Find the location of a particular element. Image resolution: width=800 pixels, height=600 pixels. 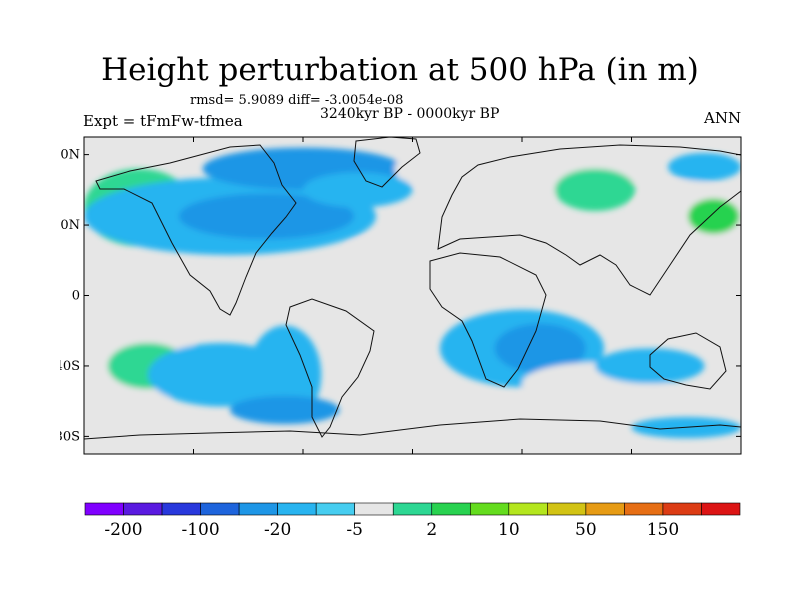

lat-tick-label: 80N is located at coordinates (70, 155).